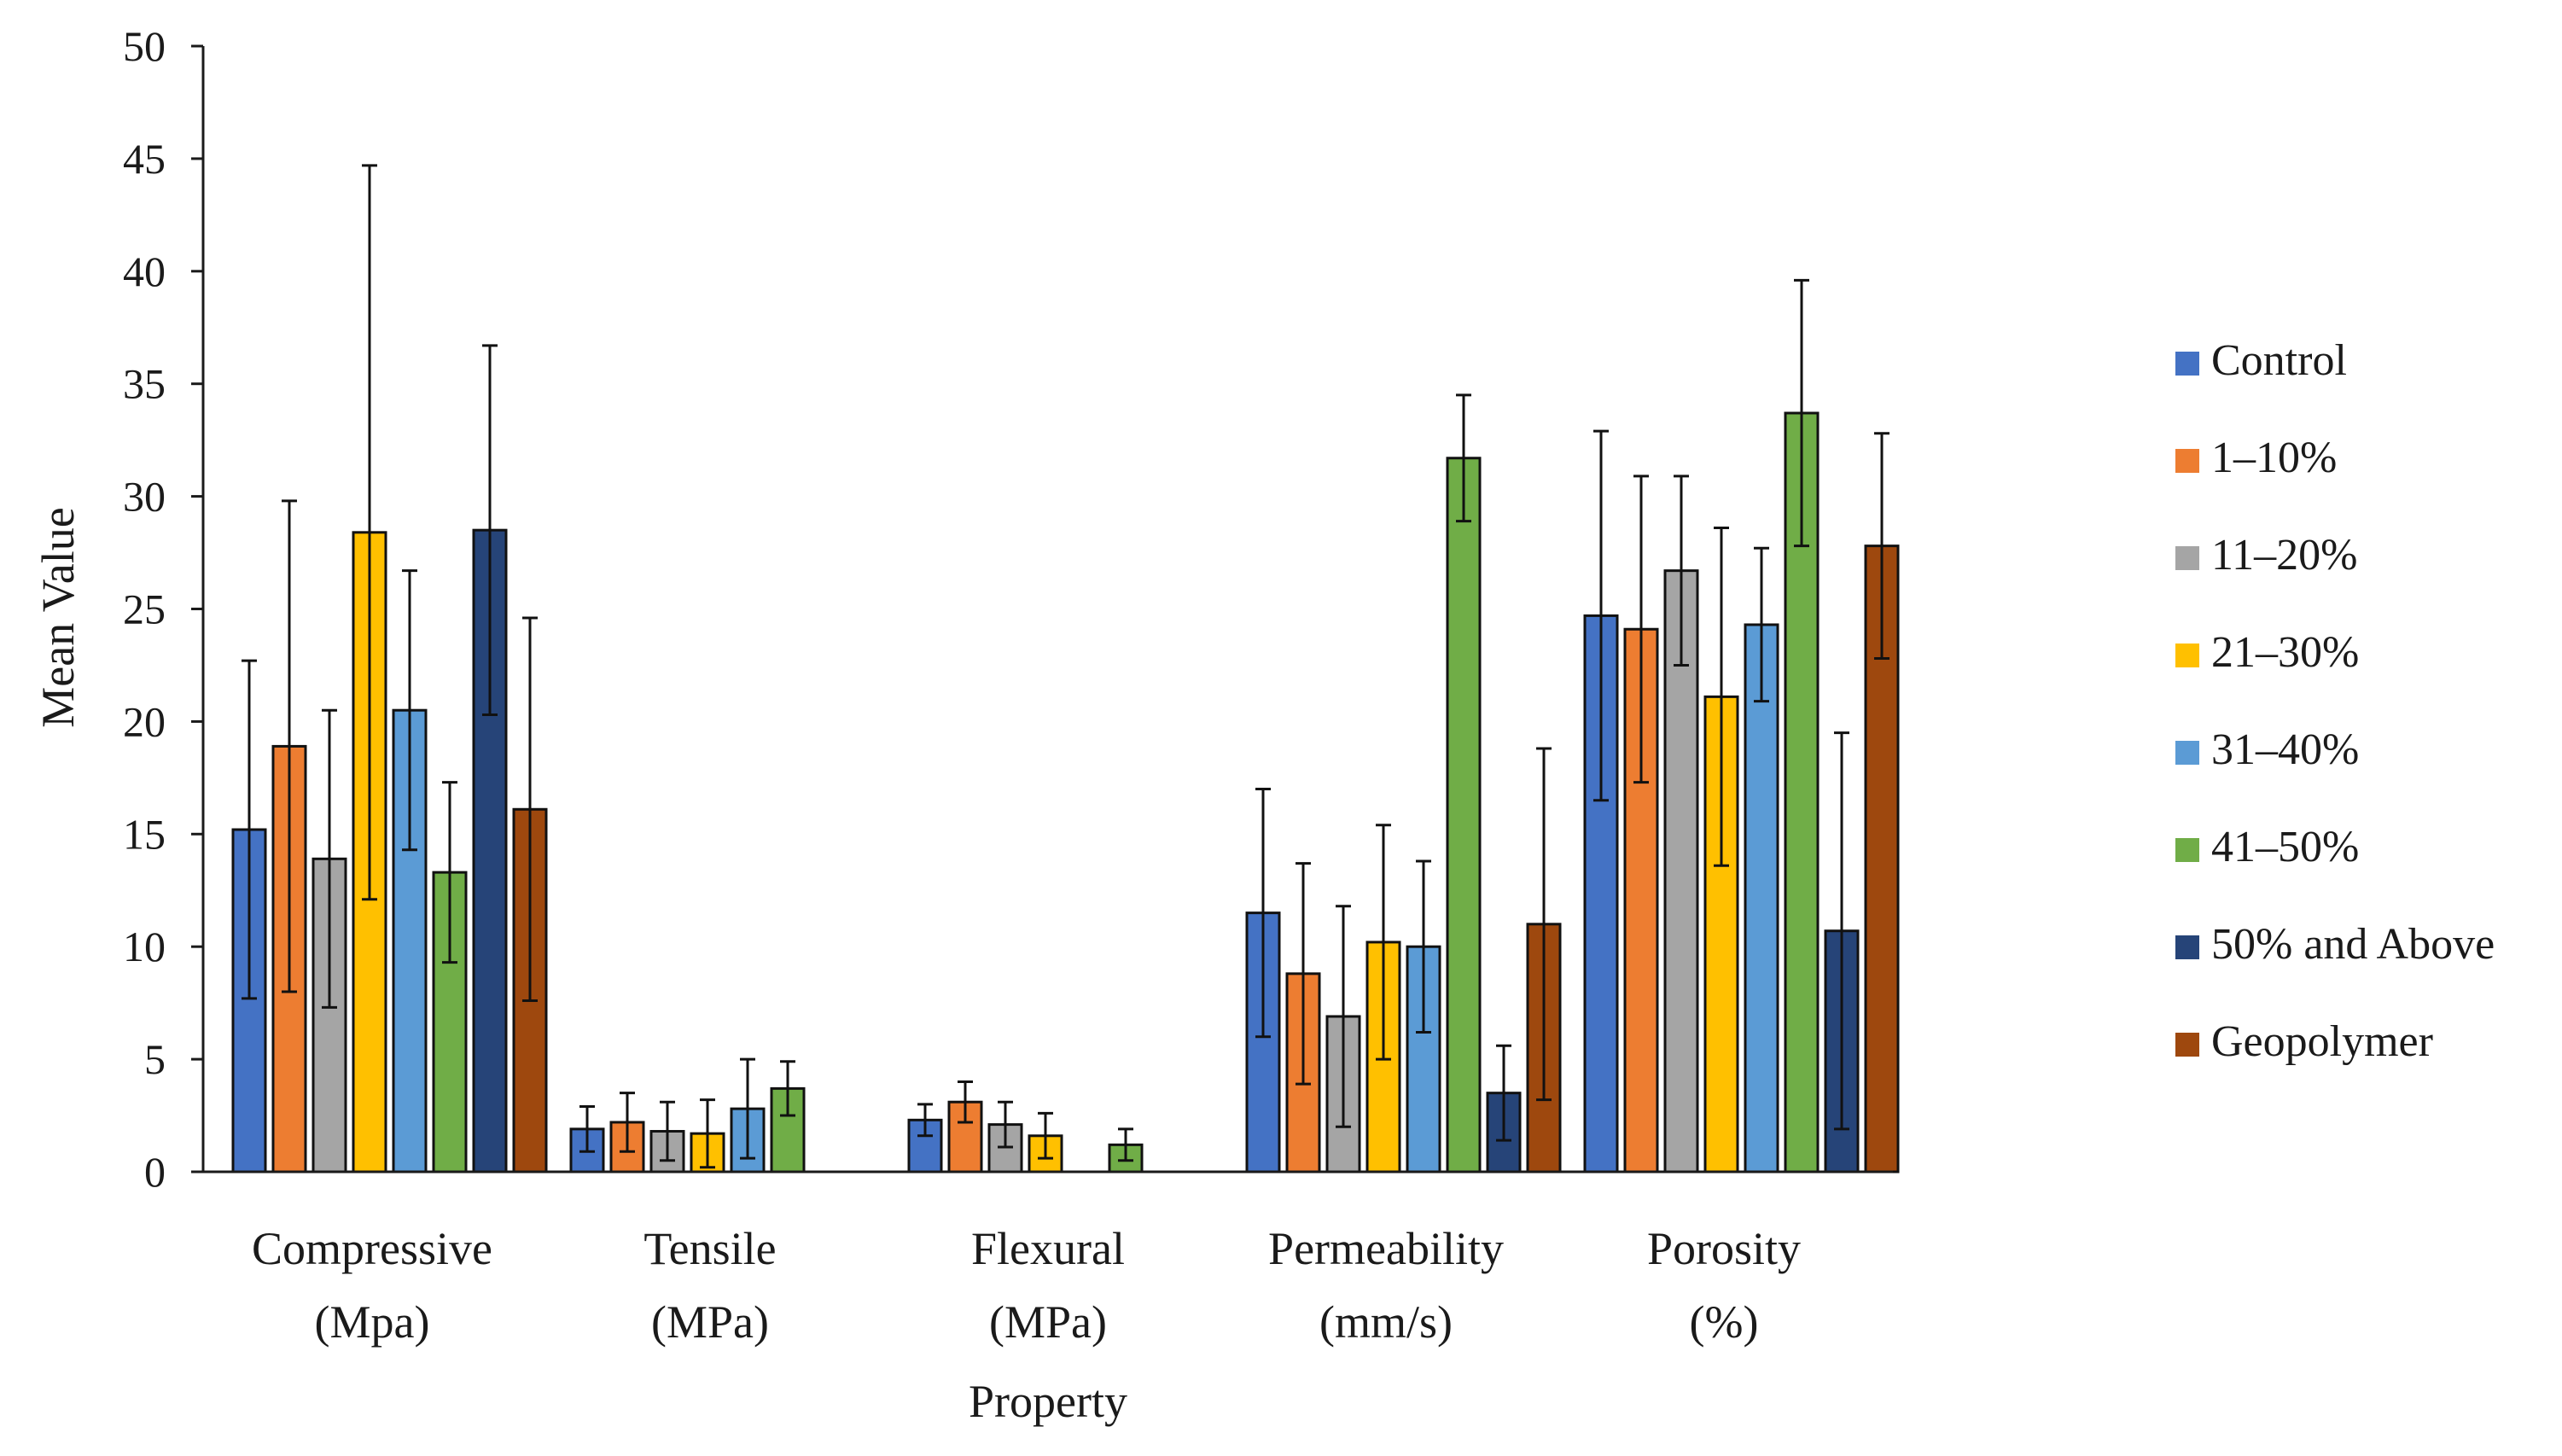 This screenshot has height=1456, width=2562. What do you see at coordinates (1048, 1248) in the screenshot?
I see `x-category-label: Flexural` at bounding box center [1048, 1248].